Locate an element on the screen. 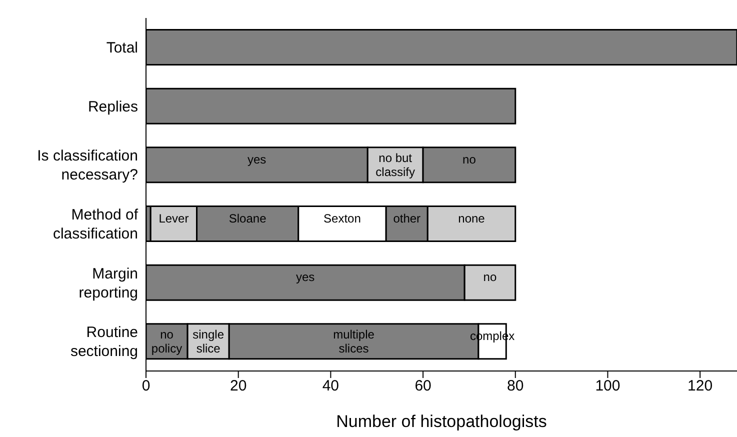 This screenshot has height=437, width=737. data-label: no but classify is located at coordinates (395, 164).